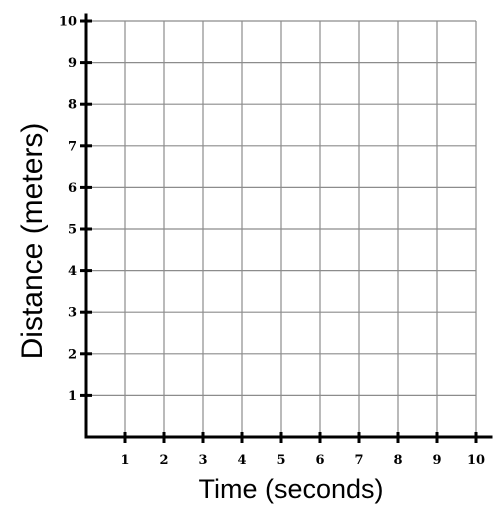 This screenshot has height=506, width=500. What do you see at coordinates (72, 63) in the screenshot?
I see `y-tick-label: 9` at bounding box center [72, 63].